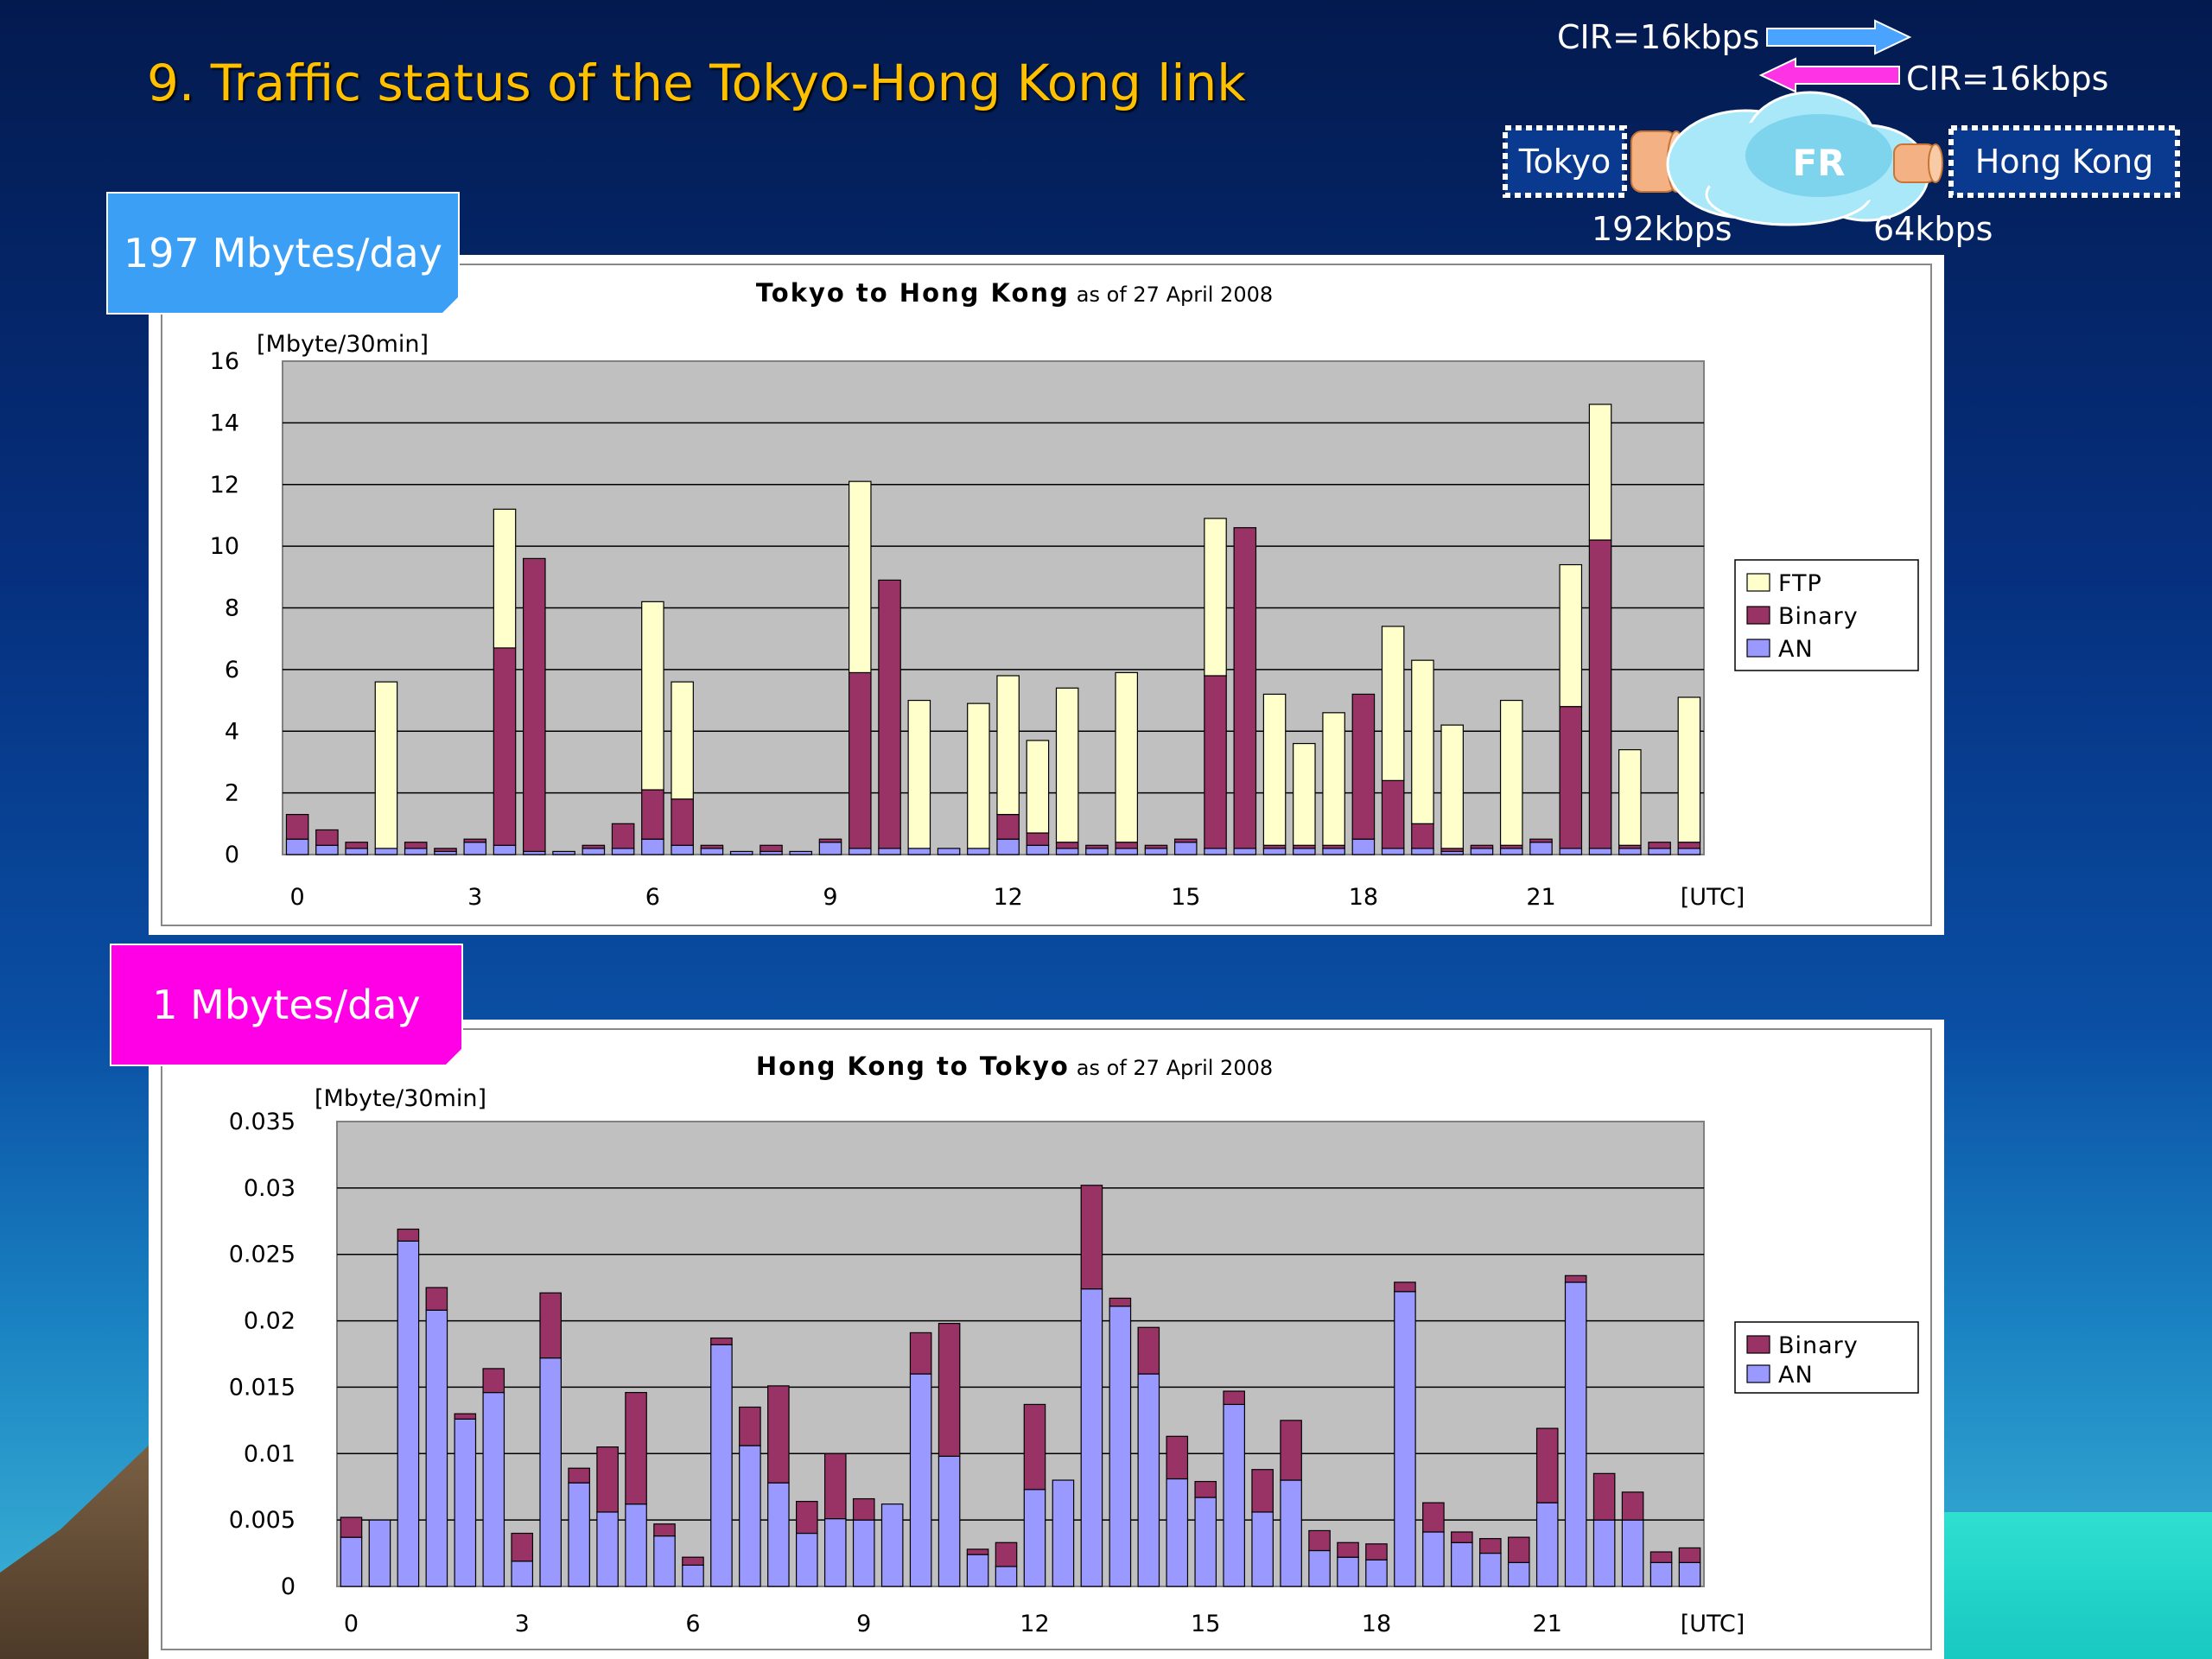  Describe the element at coordinates (262, 1520) in the screenshot. I see `y-tick-label: 0.005` at that location.